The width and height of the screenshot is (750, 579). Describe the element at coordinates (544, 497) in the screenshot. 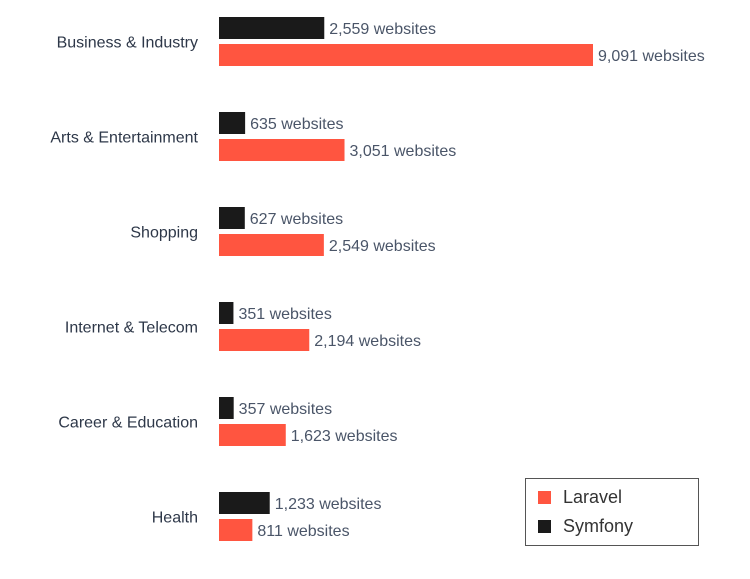

I see `legend-swatch-laravel` at that location.